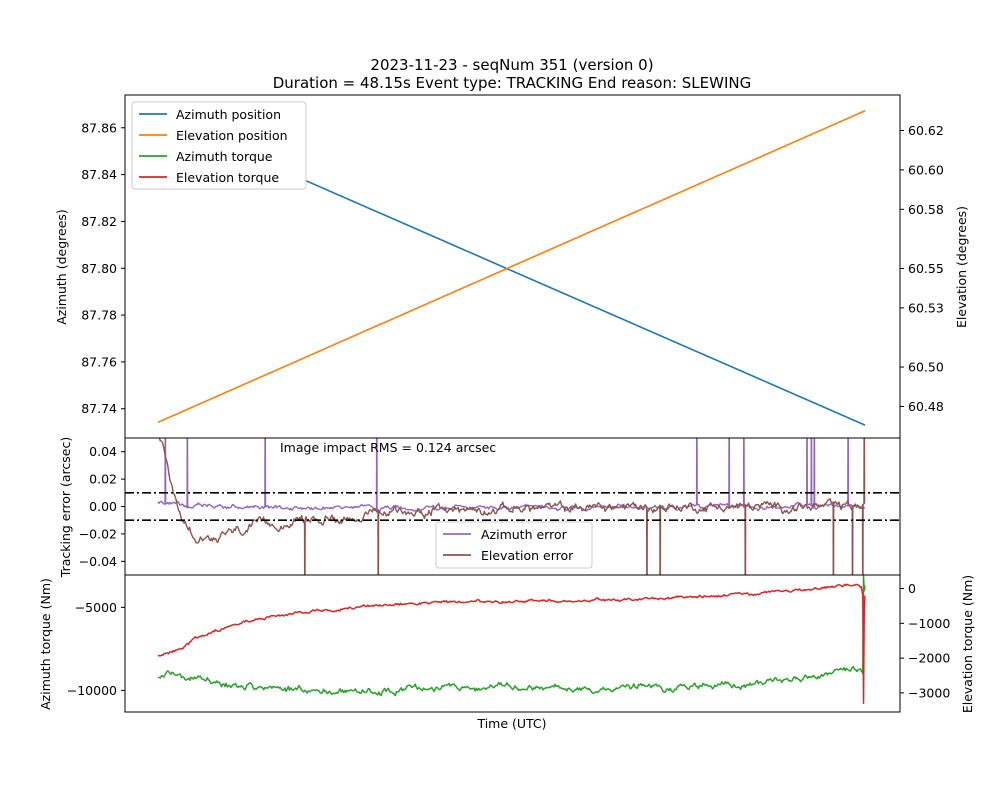 The height and width of the screenshot is (800, 1000). Describe the element at coordinates (99, 221) in the screenshot. I see `azimuth-position-tick-label-4: 87.82` at that location.